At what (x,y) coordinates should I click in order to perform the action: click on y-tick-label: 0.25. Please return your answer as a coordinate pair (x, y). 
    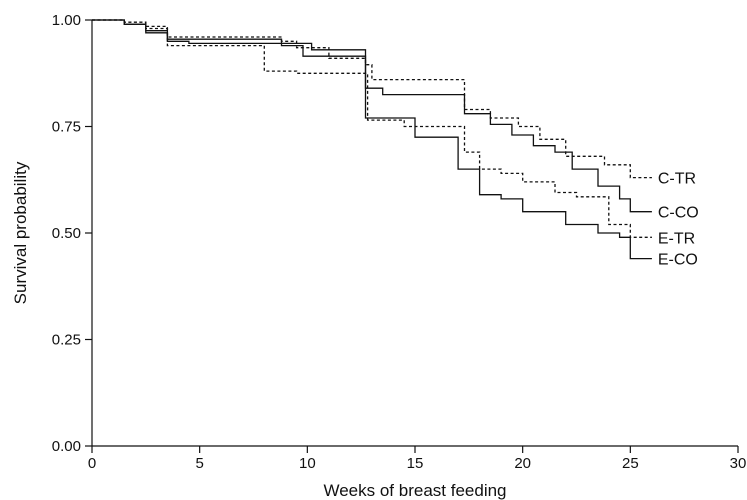
    Looking at the image, I should click on (66, 340).